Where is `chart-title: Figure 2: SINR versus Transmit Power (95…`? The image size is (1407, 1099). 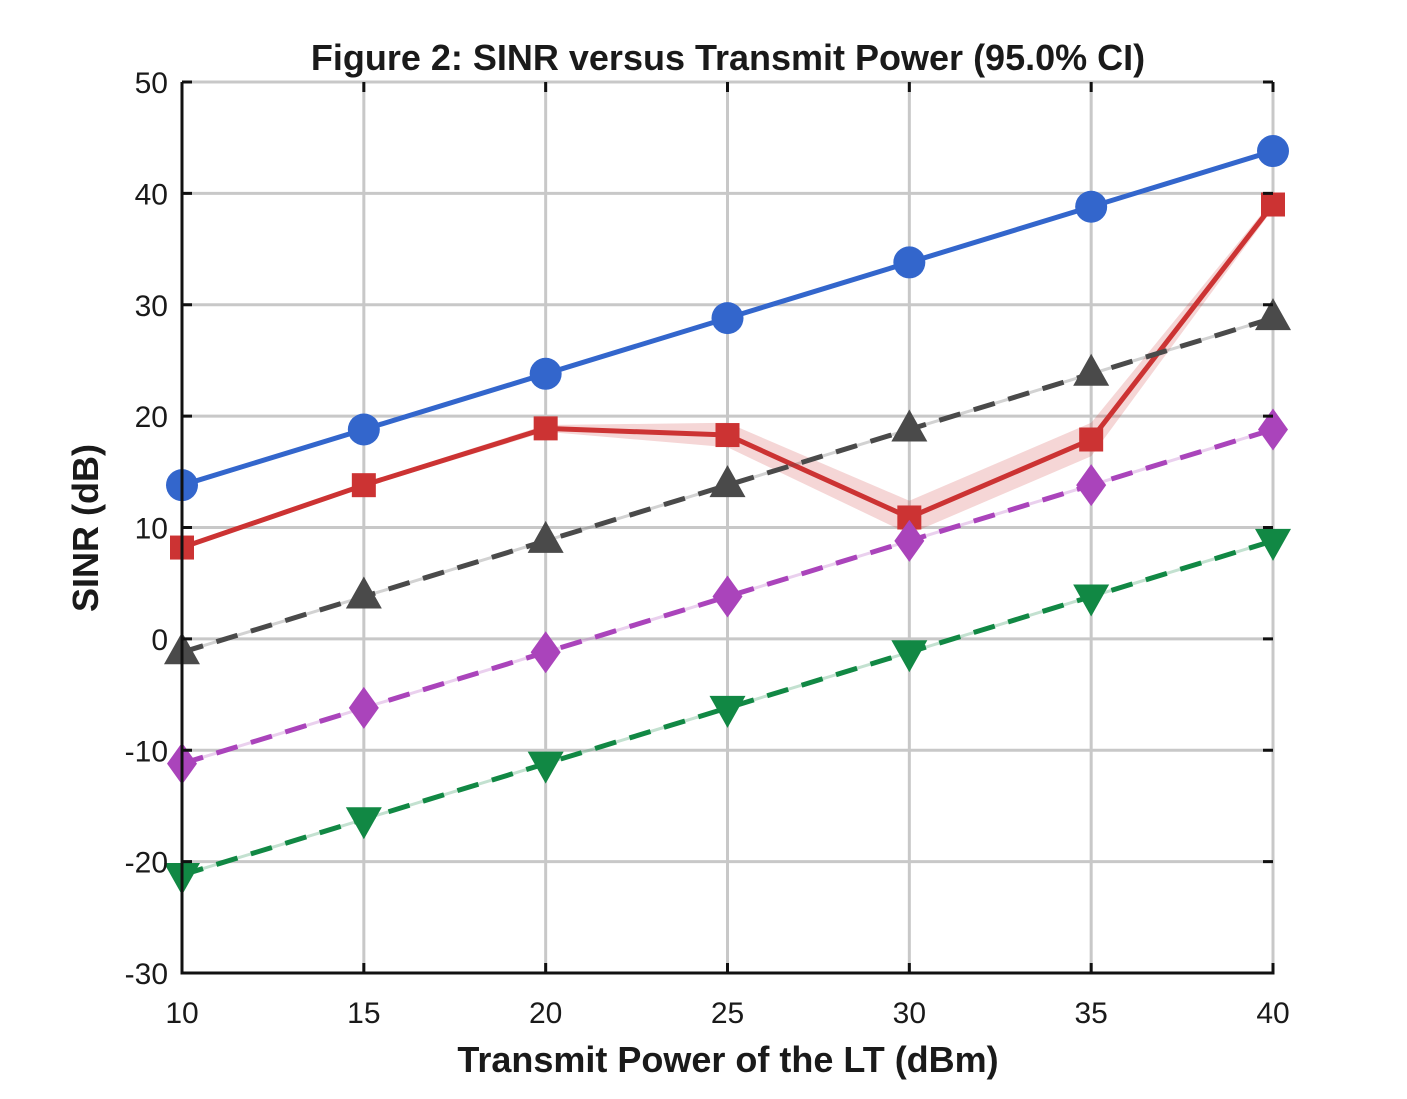 chart-title: Figure 2: SINR versus Transmit Power (95… is located at coordinates (728, 57).